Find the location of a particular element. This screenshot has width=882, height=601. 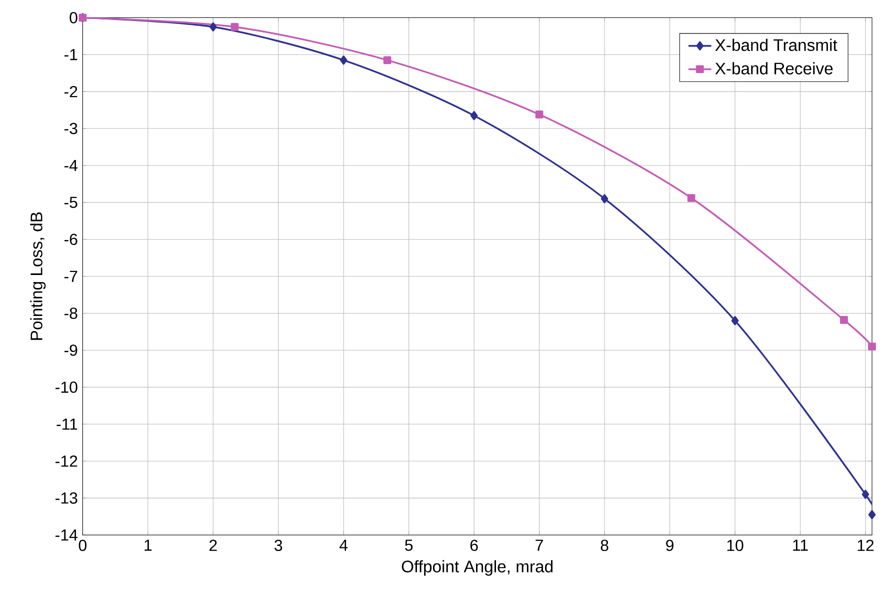

y-tick-label: -5 is located at coordinates (71, 202).